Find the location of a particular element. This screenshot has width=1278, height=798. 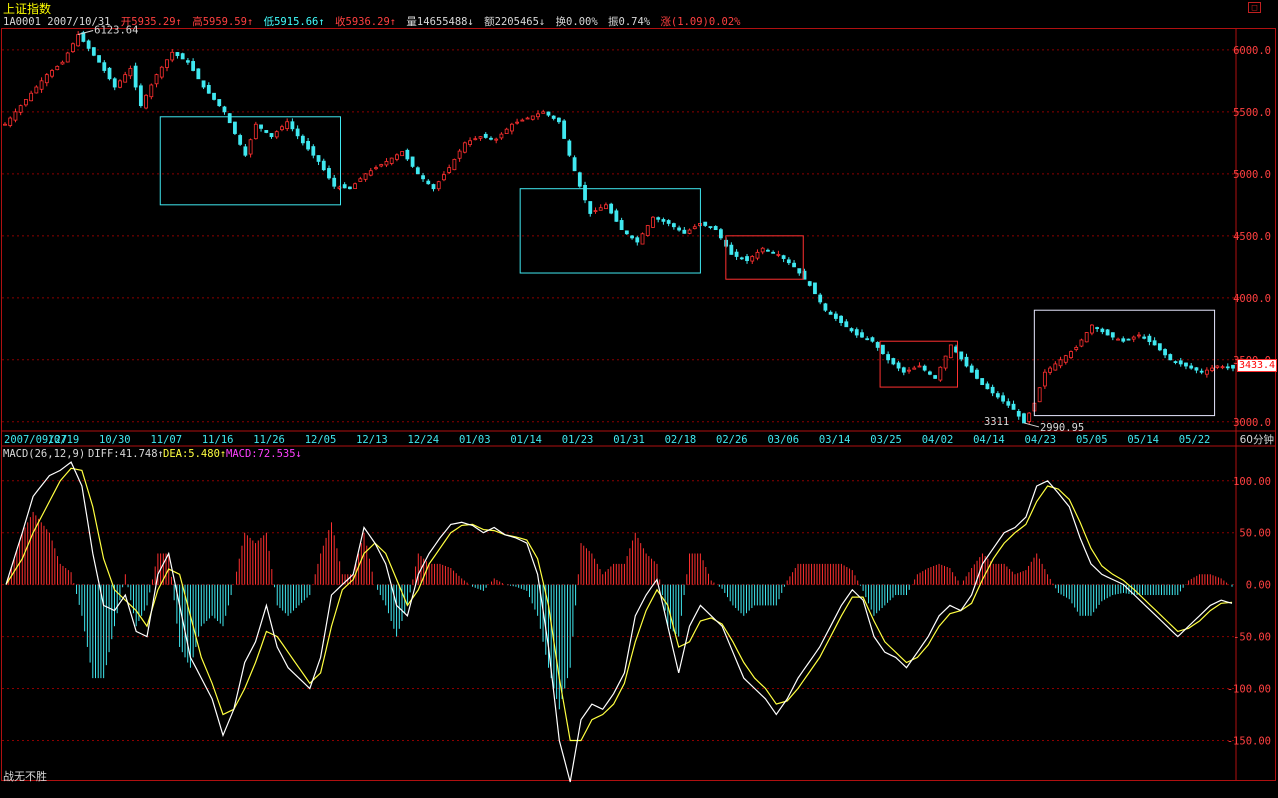

date-tick-label: 12/05 is located at coordinates (321, 440).